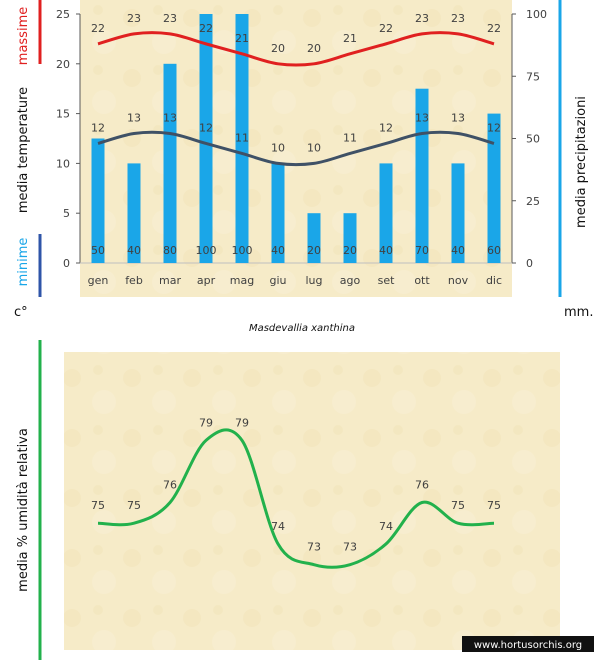 This screenshot has width=600, height=660. I want to click on y2-tick-label: 75, so click(533, 76).